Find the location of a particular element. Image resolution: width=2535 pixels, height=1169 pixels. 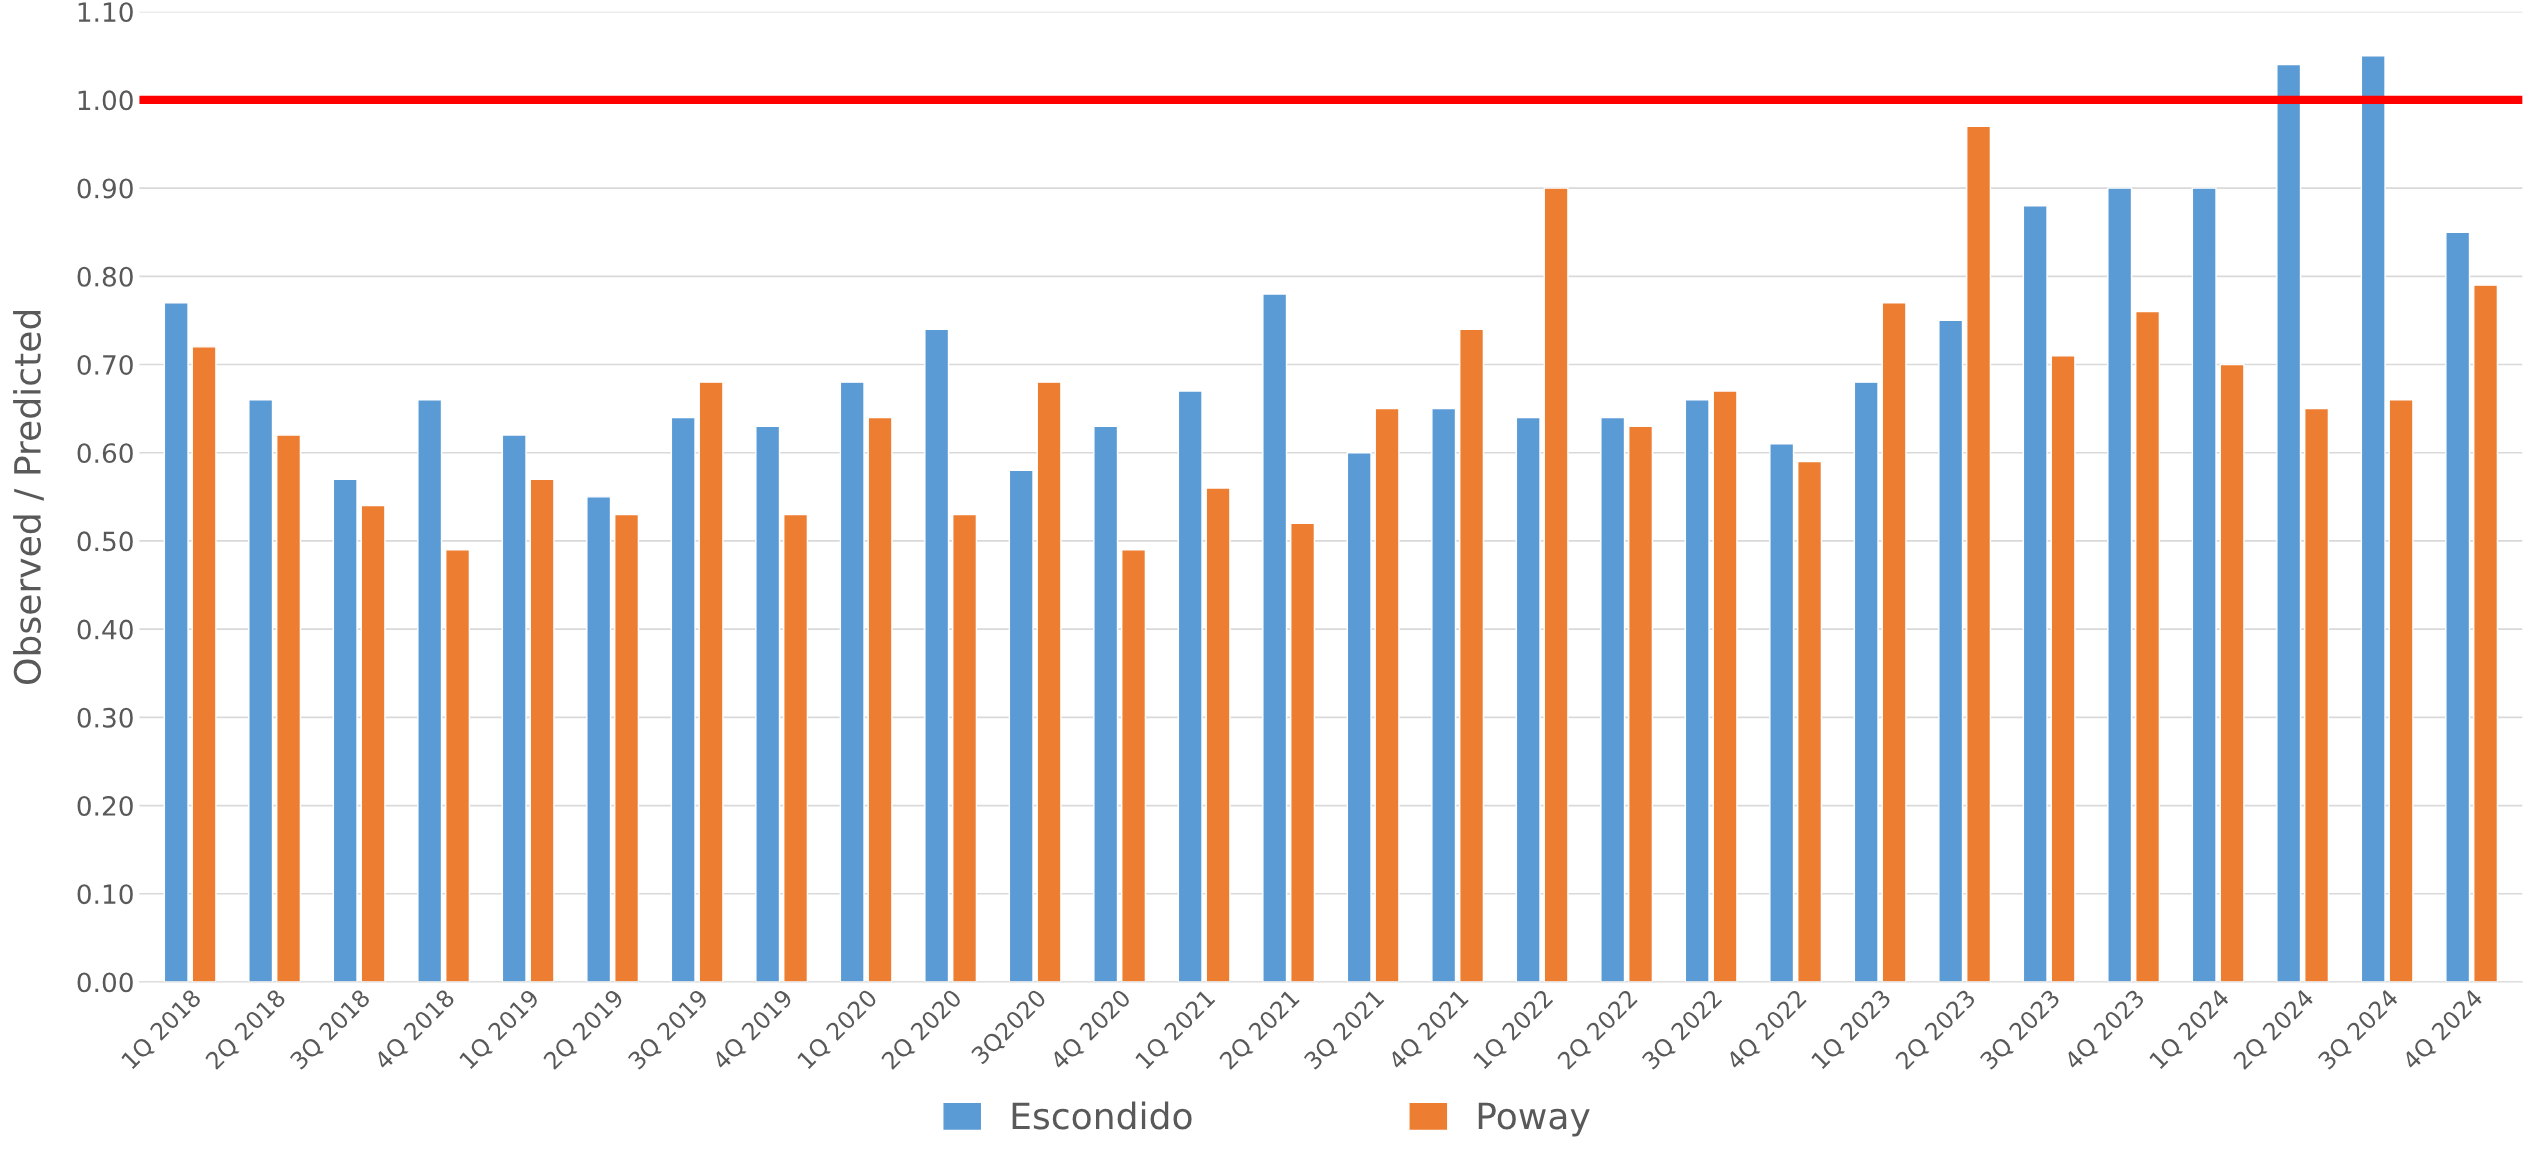

y-tick-label: 0.30 is located at coordinates (105, 717).